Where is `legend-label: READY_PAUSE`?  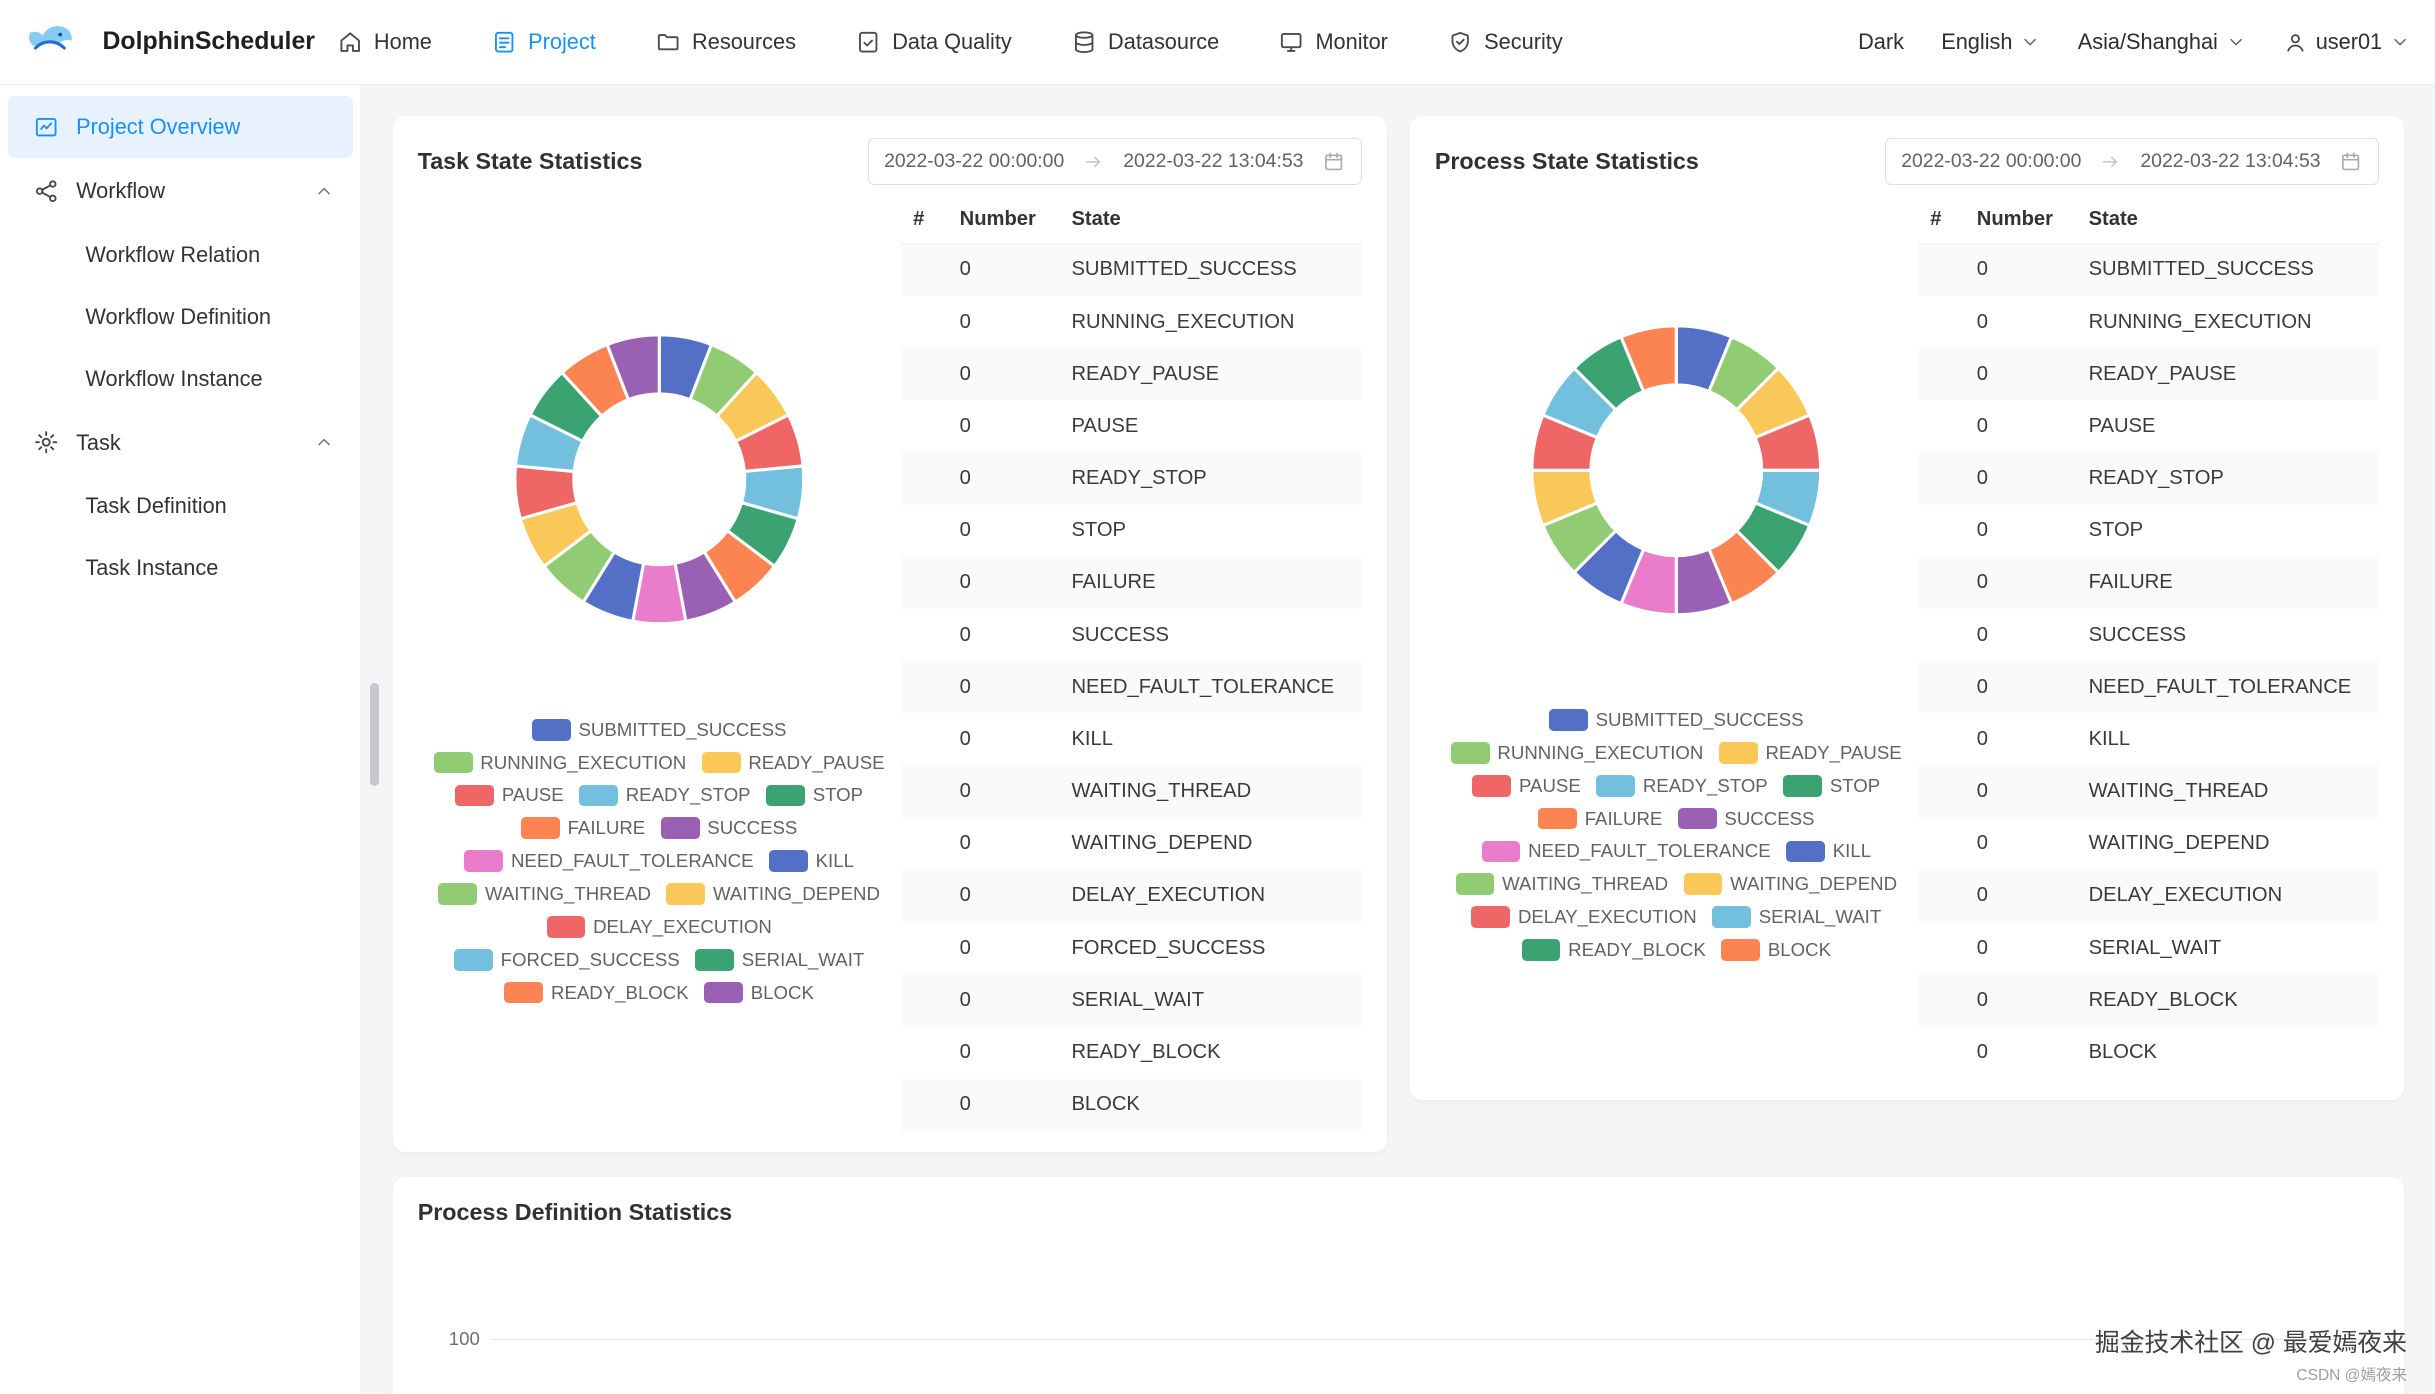 legend-label: READY_PAUSE is located at coordinates (816, 762).